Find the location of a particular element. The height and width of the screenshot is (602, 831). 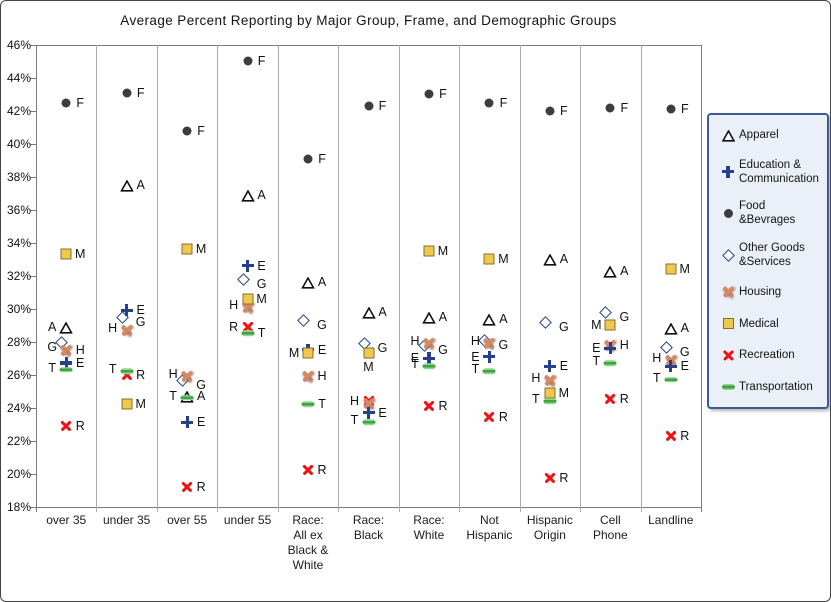

data-point-T is located at coordinates (308, 404).